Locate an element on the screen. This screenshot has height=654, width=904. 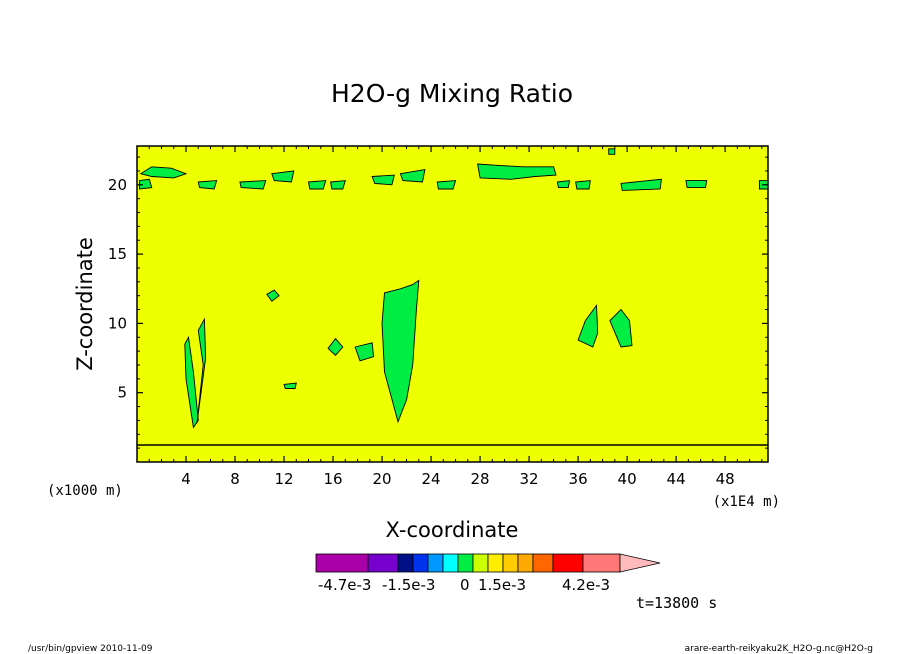
x-tick-label: 8 is located at coordinates (235, 479).